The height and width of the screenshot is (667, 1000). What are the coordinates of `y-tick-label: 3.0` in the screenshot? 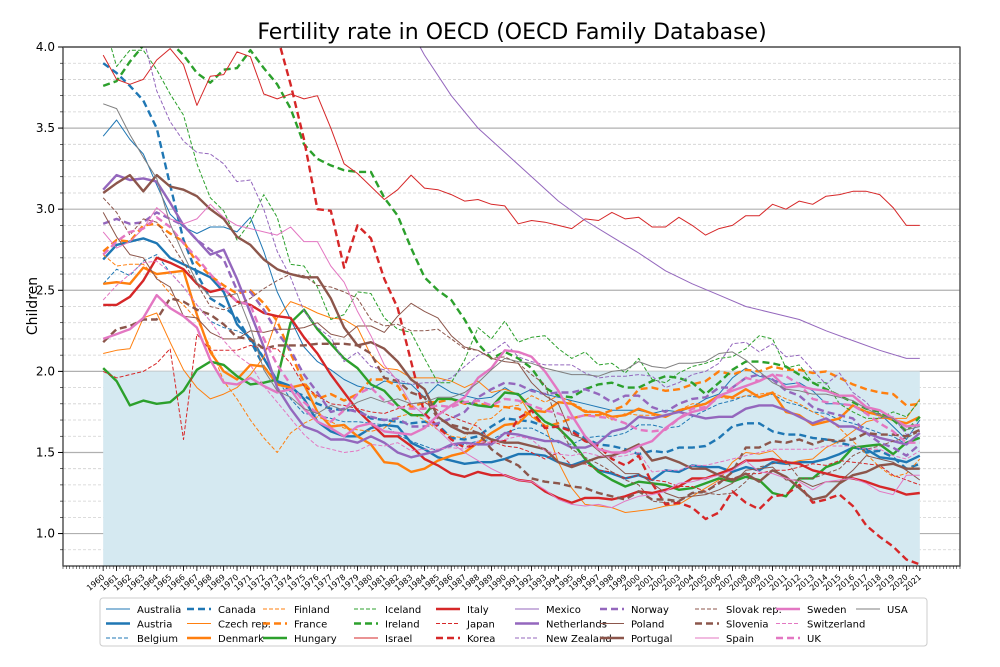 It's located at (45, 209).